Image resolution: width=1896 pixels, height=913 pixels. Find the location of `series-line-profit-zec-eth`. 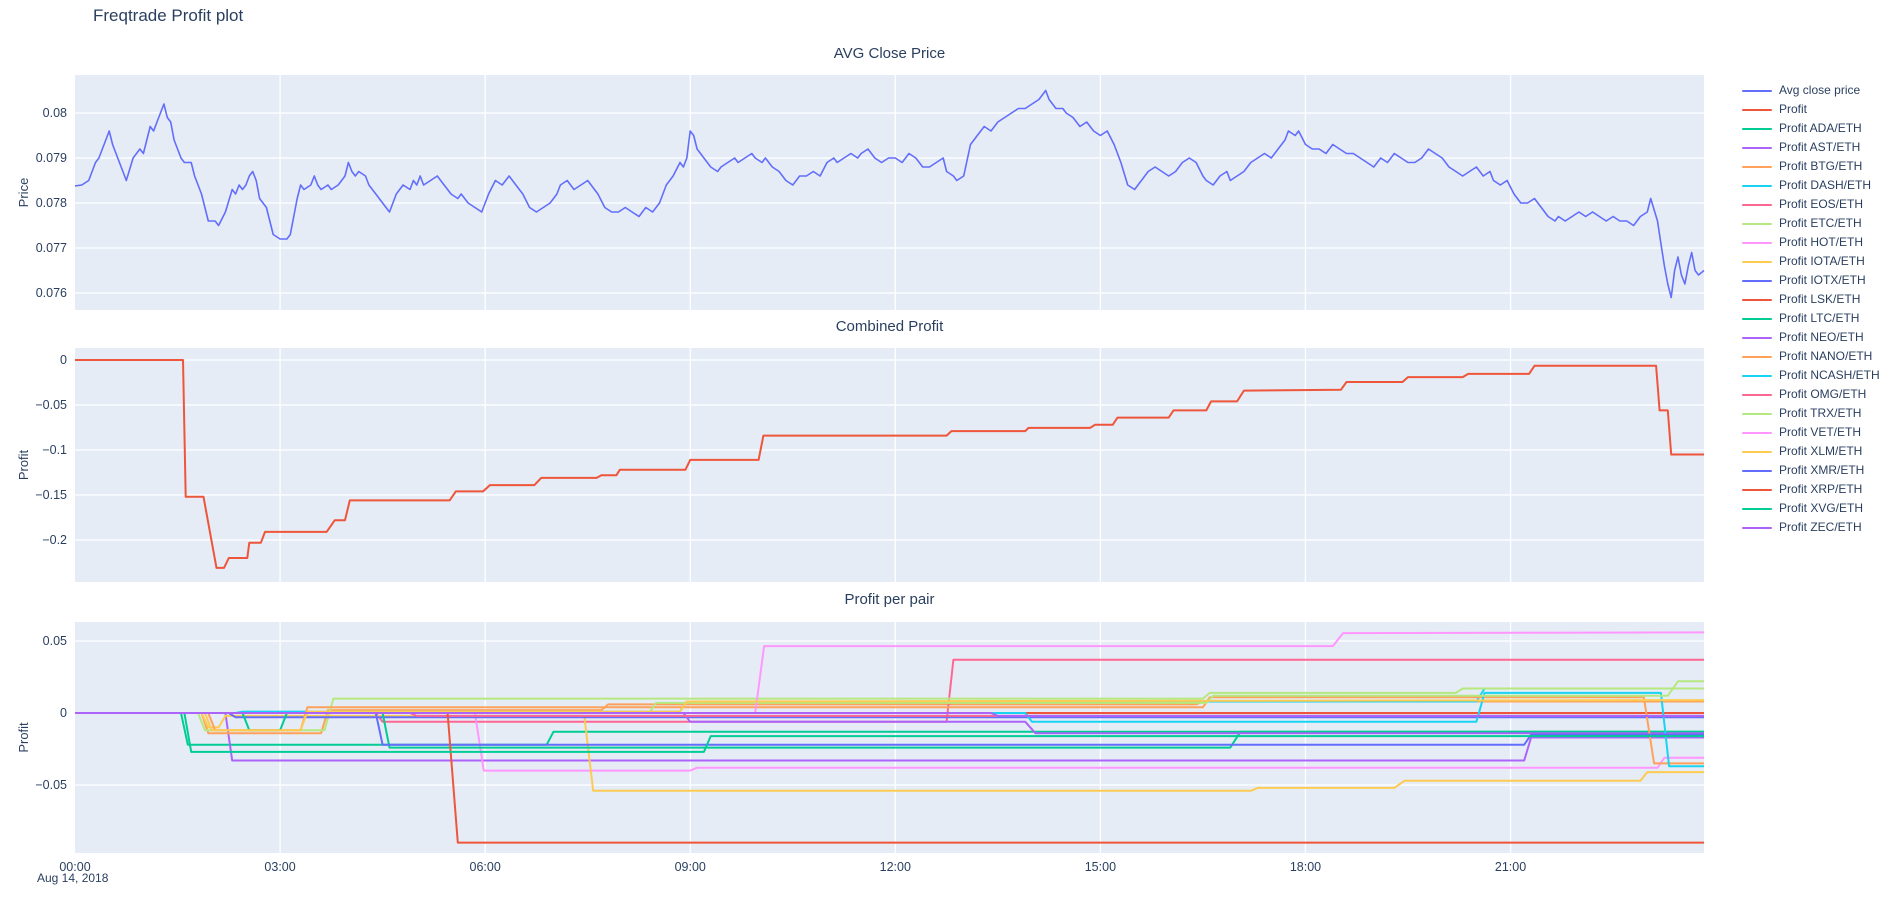

series-line-profit-zec-eth is located at coordinates (889, 714).